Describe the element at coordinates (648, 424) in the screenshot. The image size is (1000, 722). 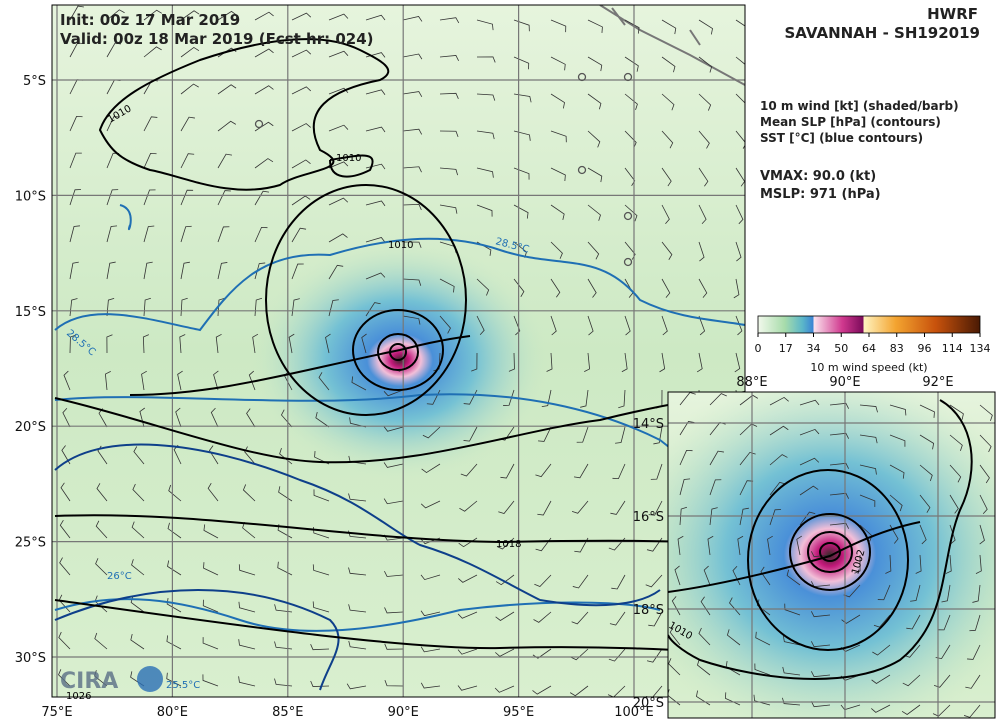
I see `inset-lat-label: 14°S` at that location.